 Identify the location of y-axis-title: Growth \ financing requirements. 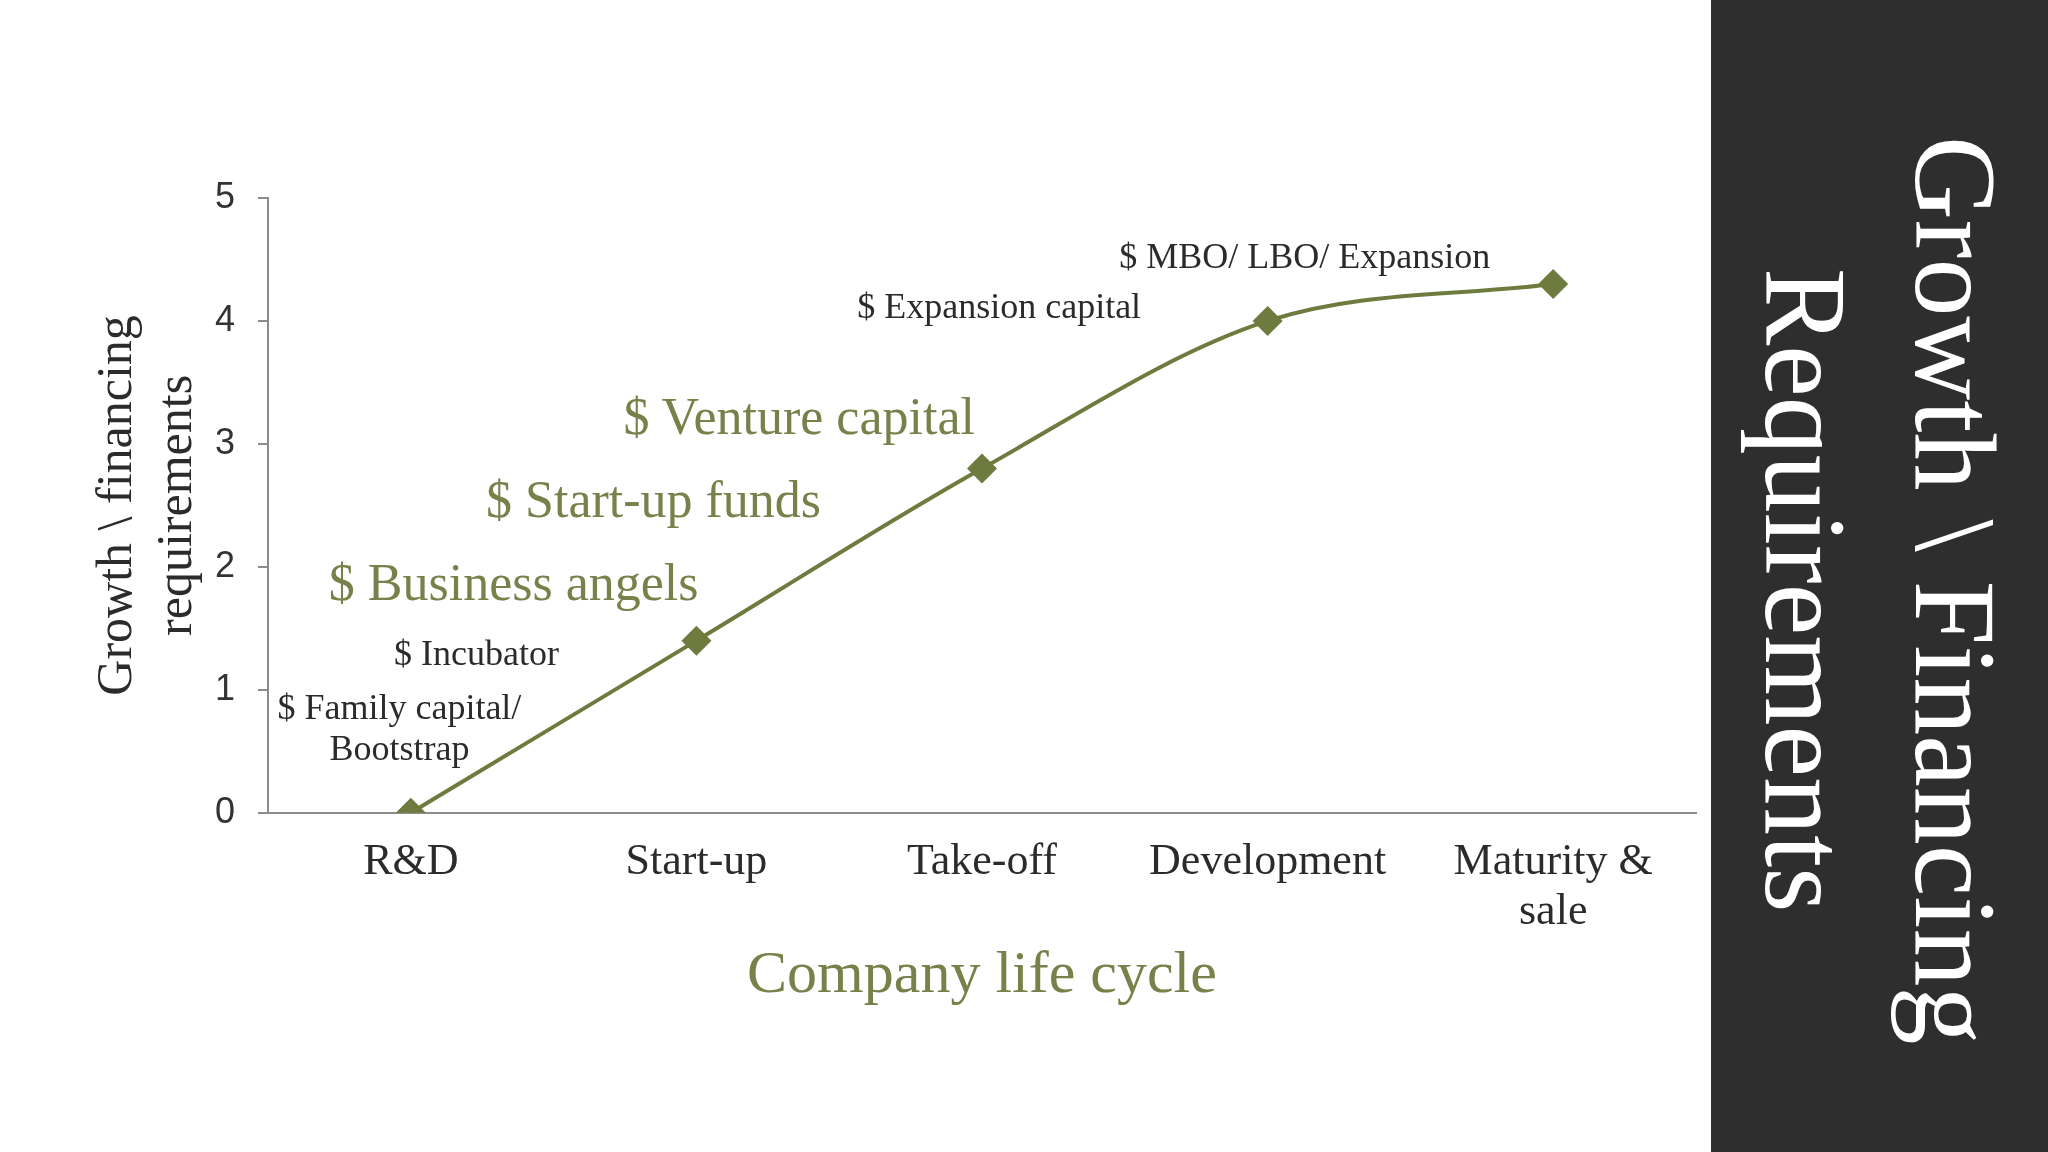
(144, 505).